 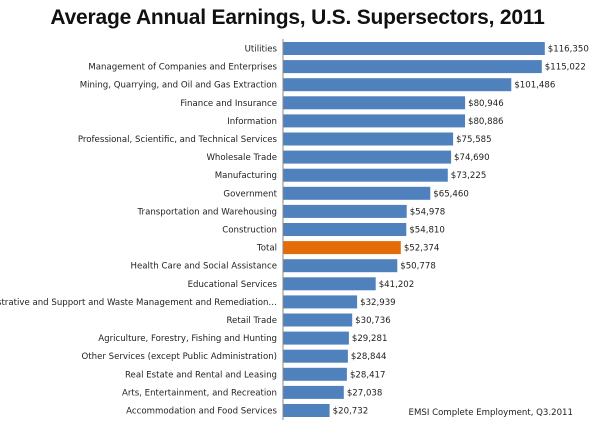 I want to click on category-label: Accommodation and Food Services, so click(x=201, y=412).